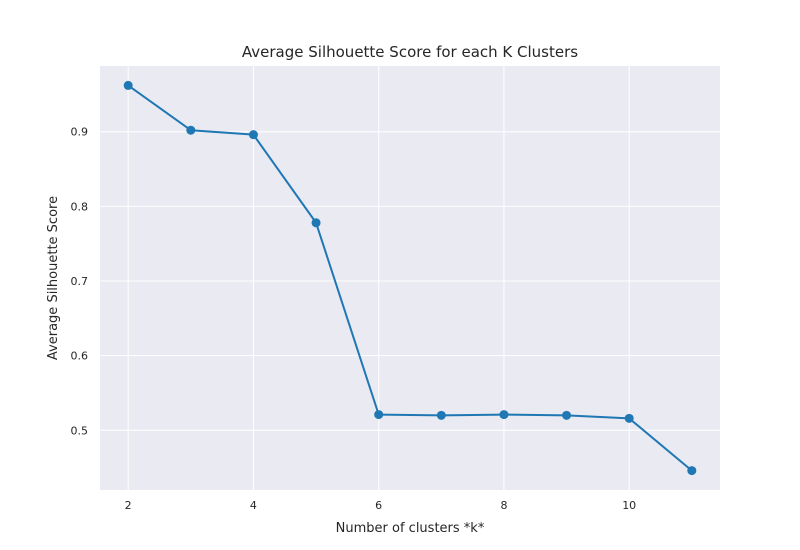 The width and height of the screenshot is (800, 550). I want to click on x-axis-label: Number of clusters *k*, so click(410, 528).